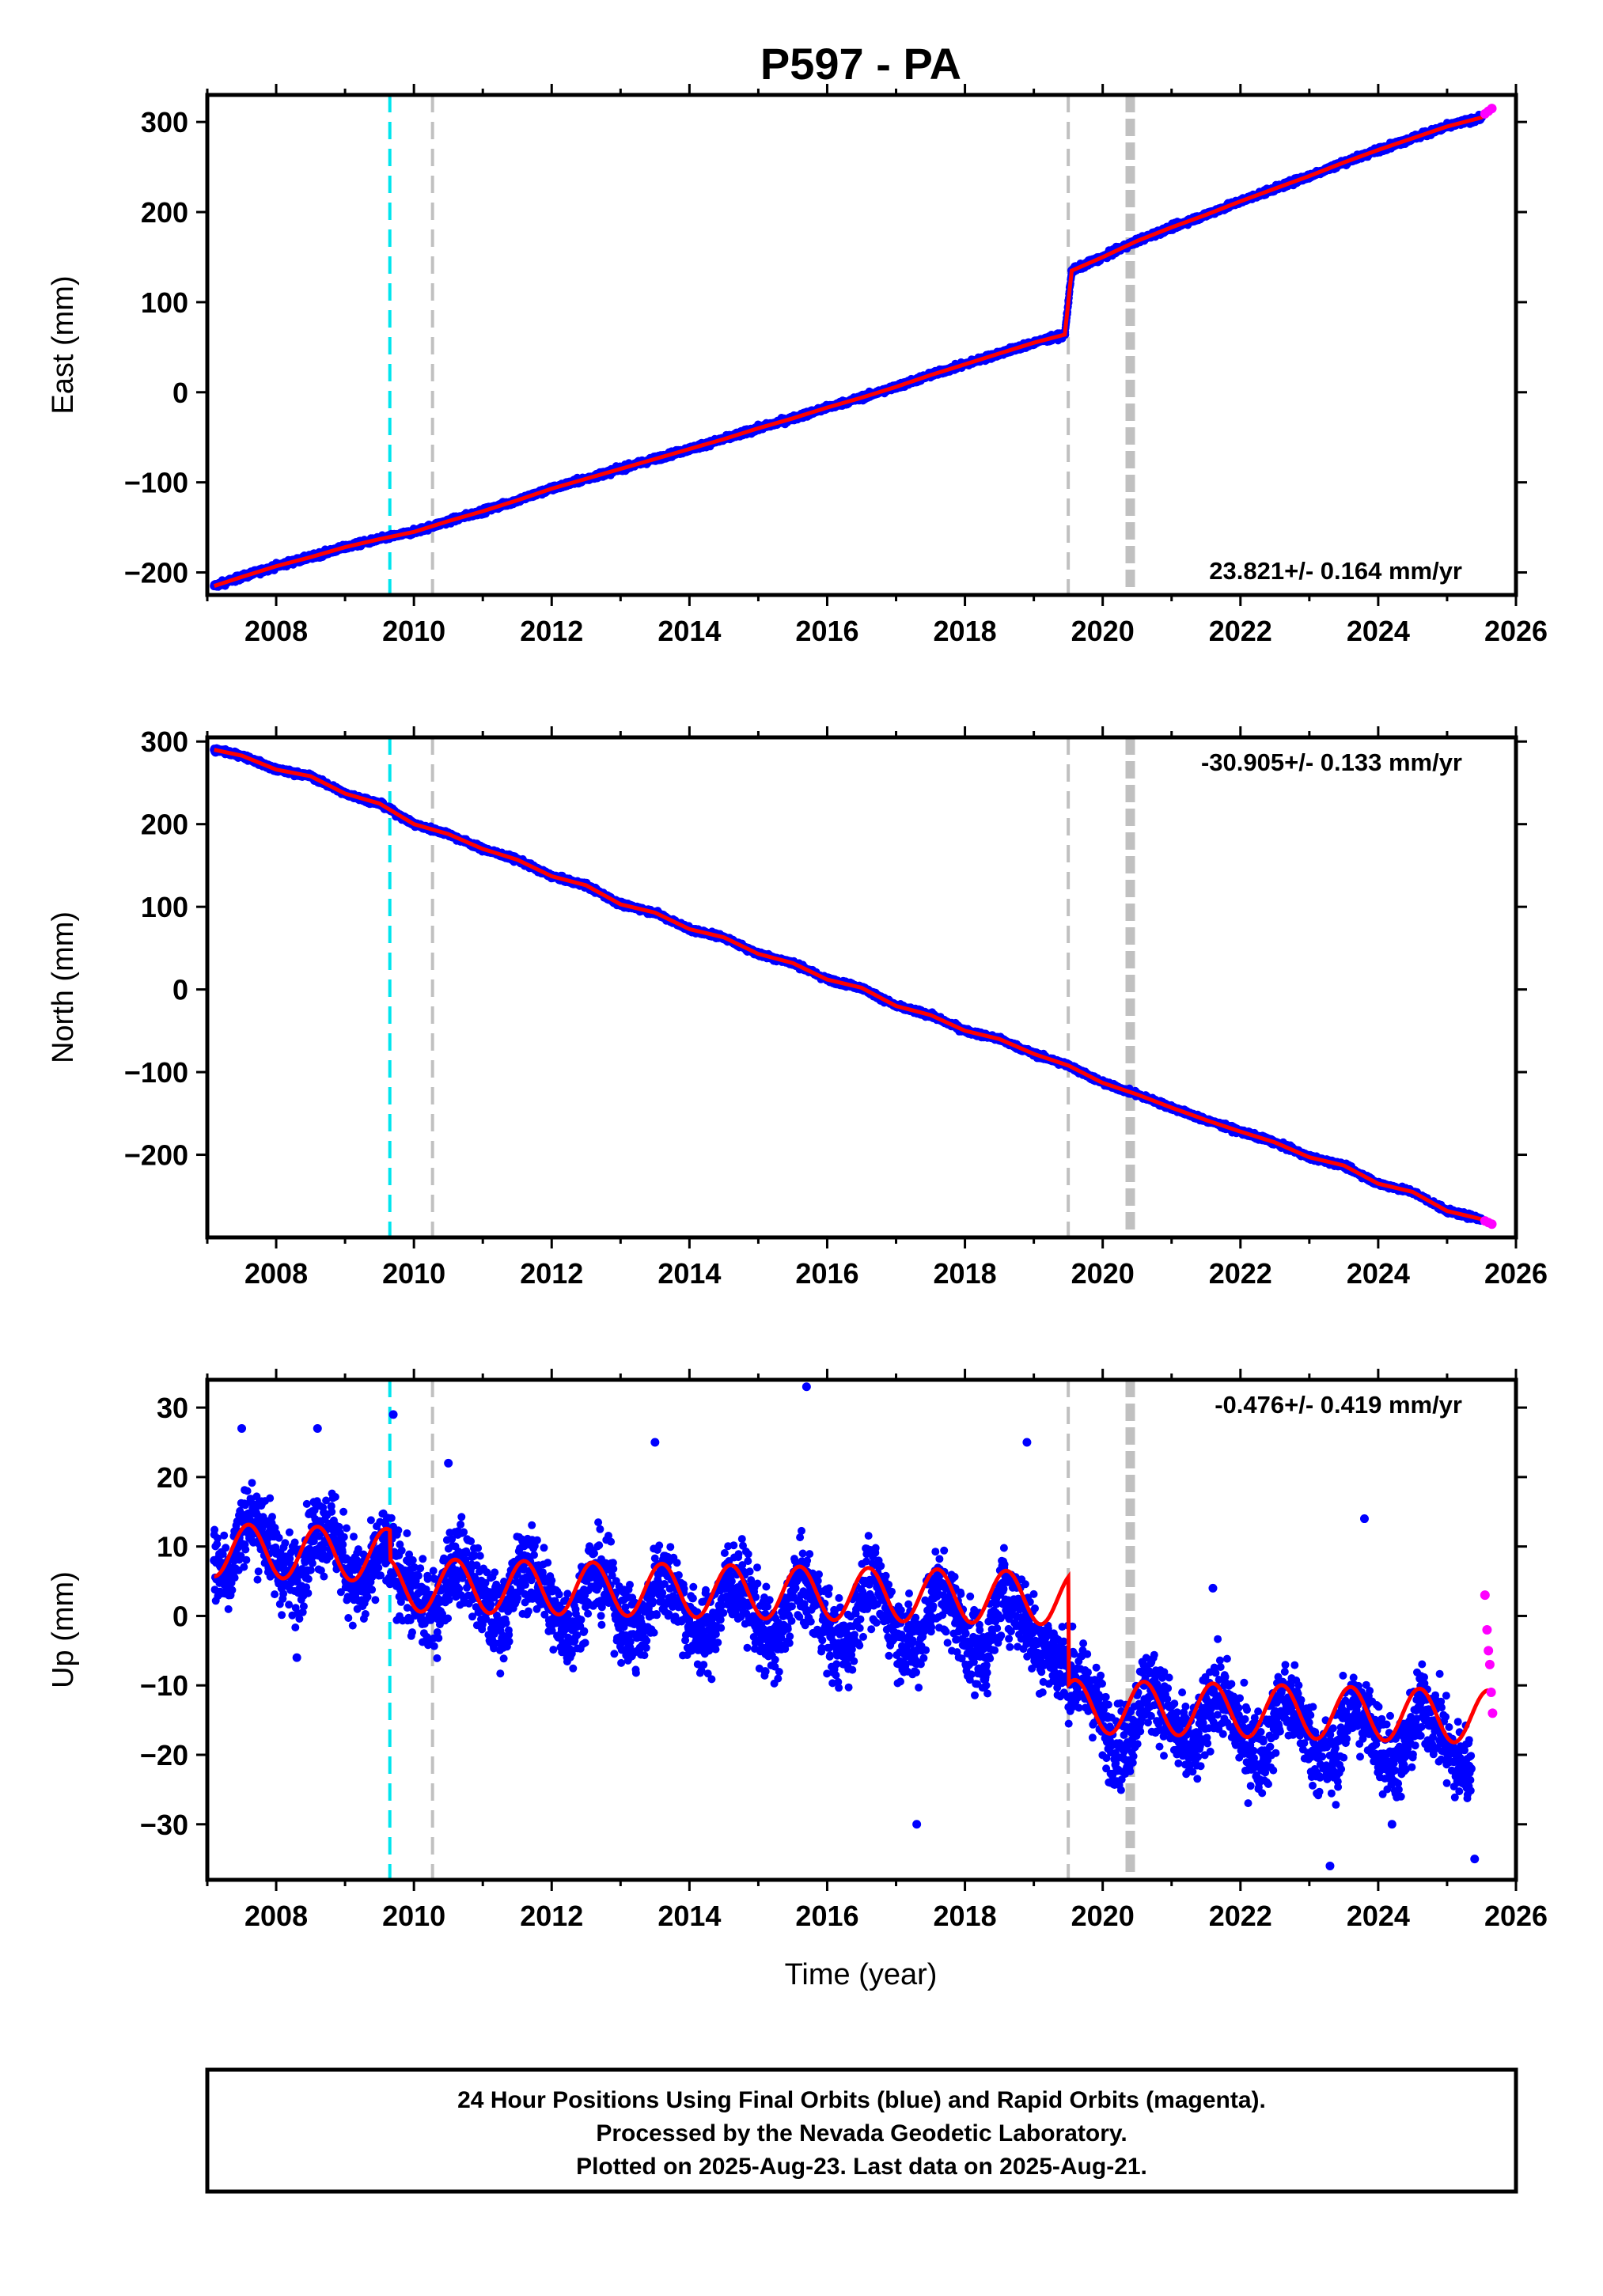  Describe the element at coordinates (965, 631) in the screenshot. I see `x-tick-label: 2018` at that location.